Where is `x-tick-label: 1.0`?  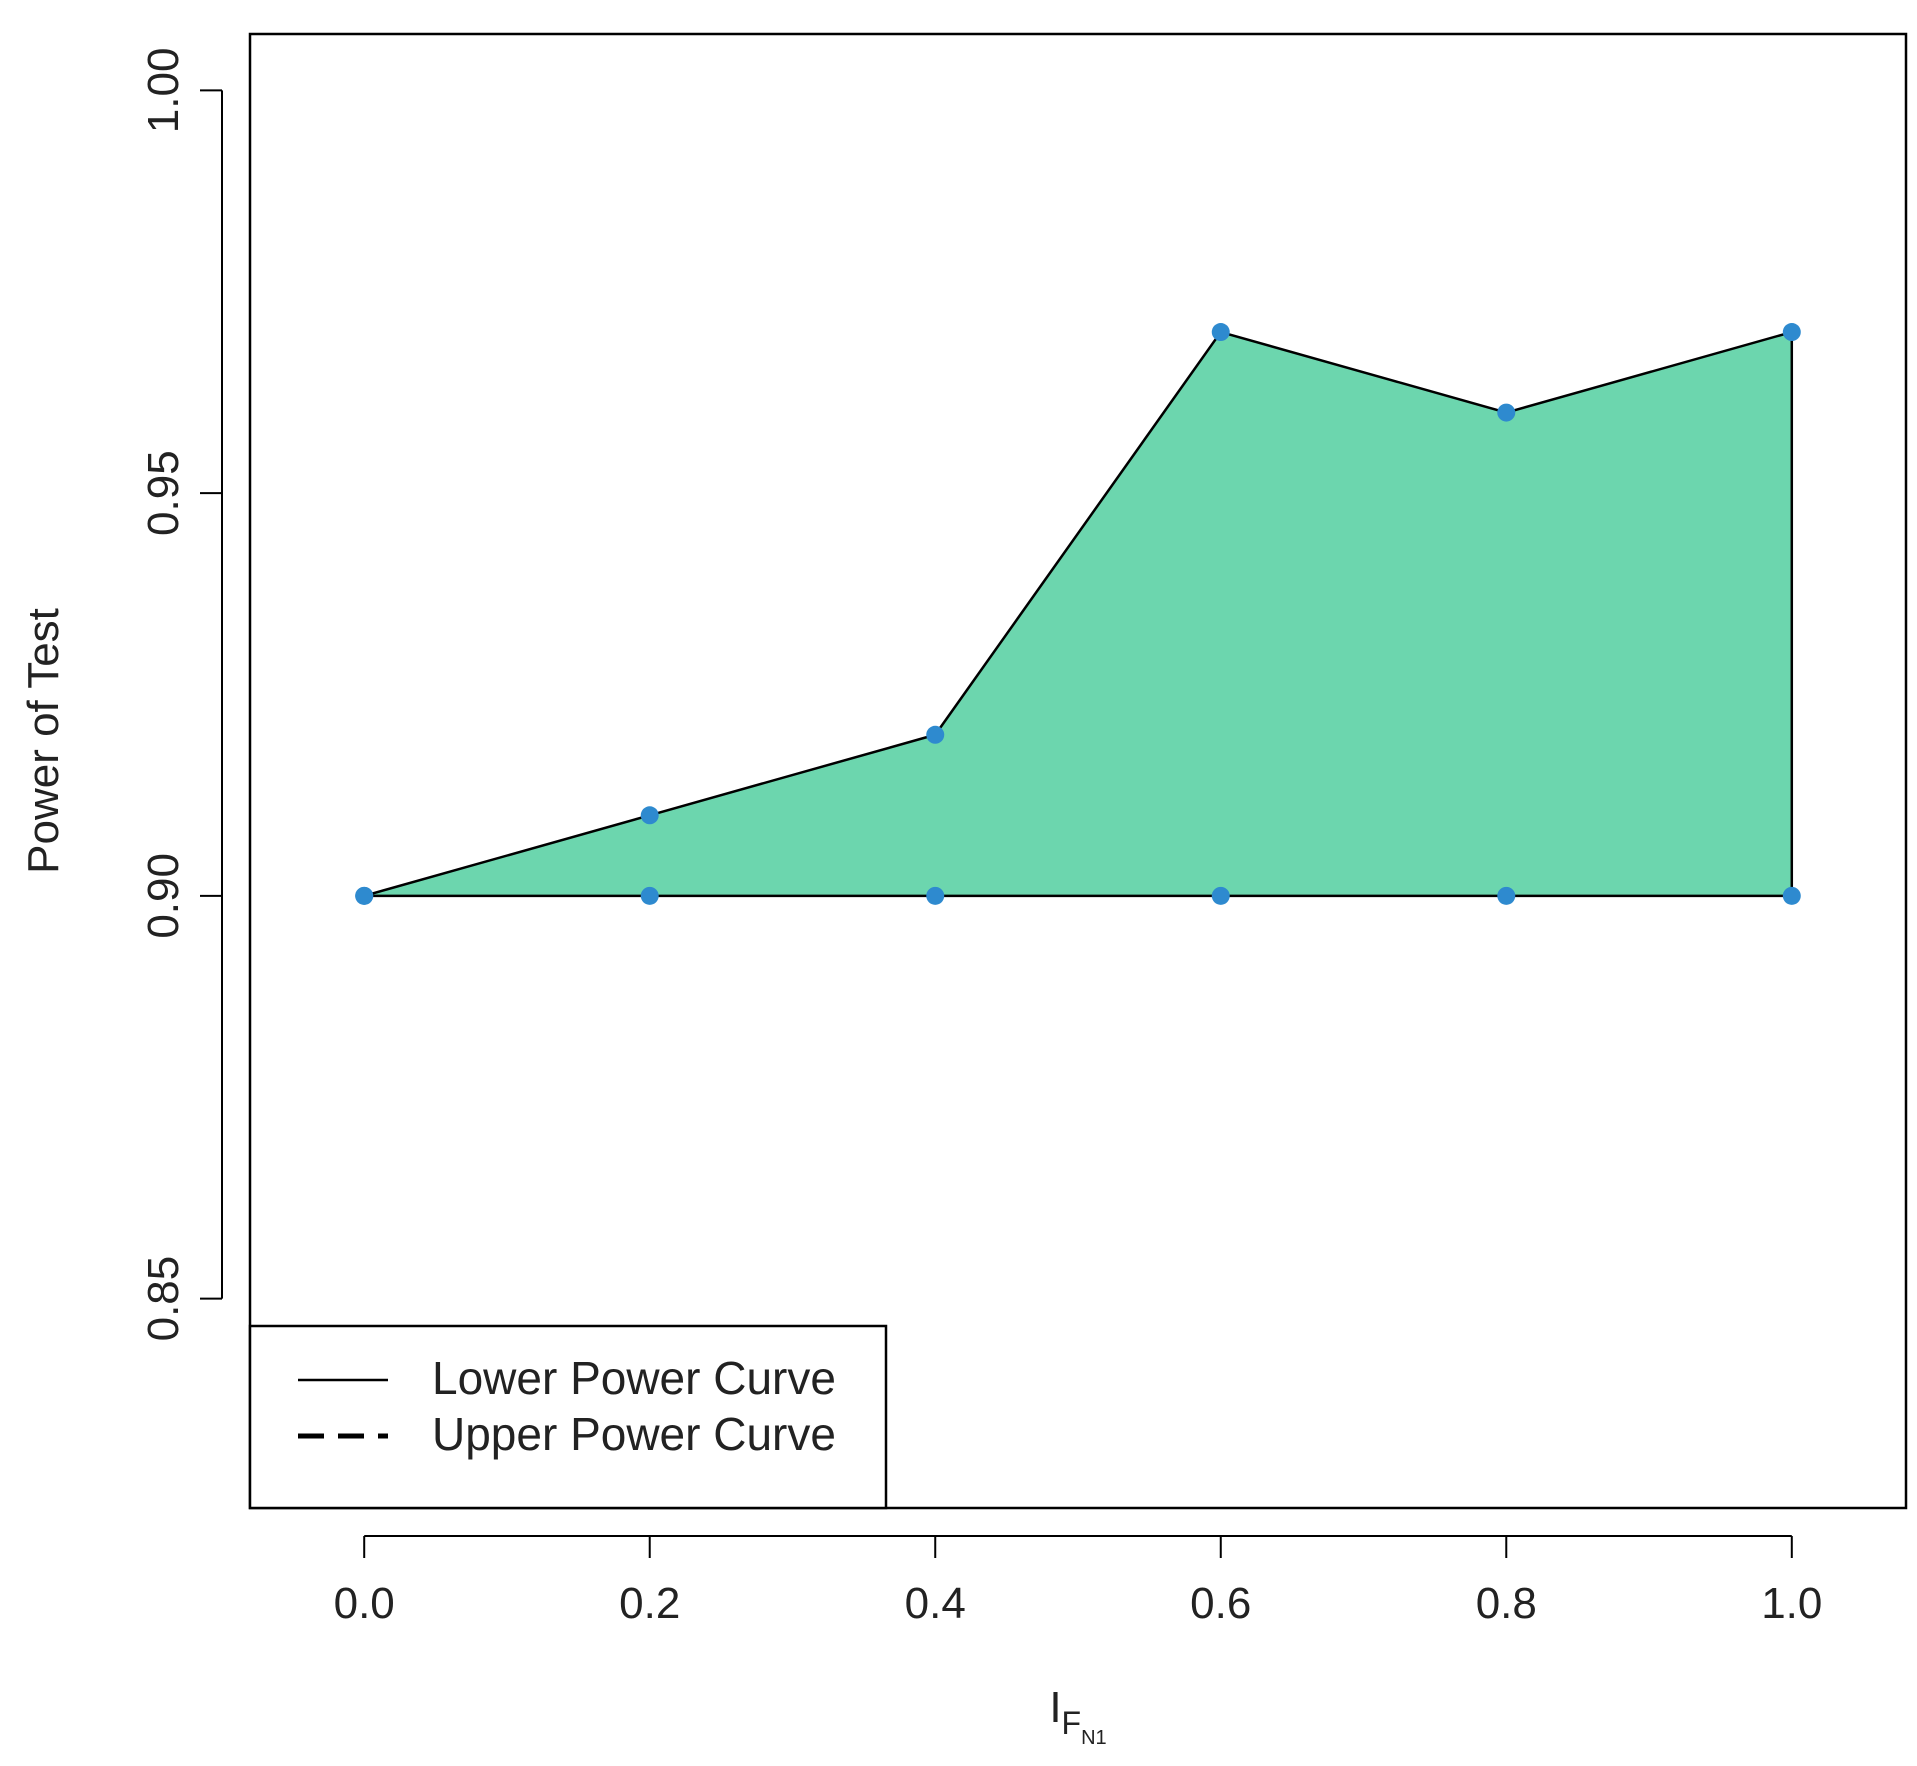 x-tick-label: 1.0 is located at coordinates (1791, 1603).